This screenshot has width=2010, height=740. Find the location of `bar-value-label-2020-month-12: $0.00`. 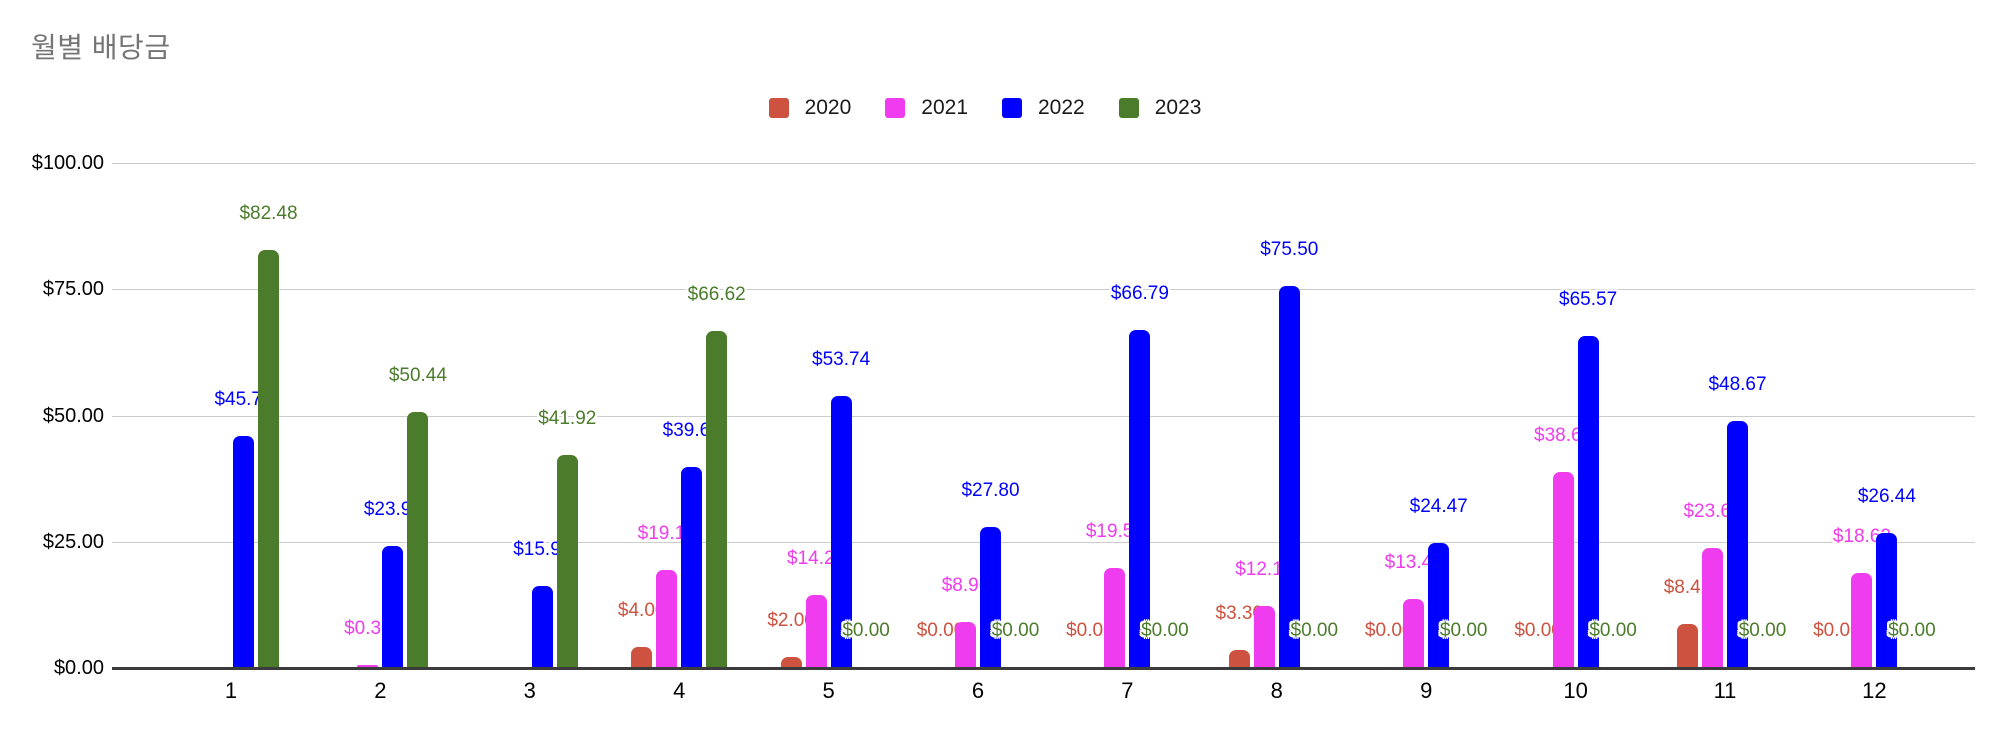

bar-value-label-2020-month-12: $0.00 is located at coordinates (1837, 630).